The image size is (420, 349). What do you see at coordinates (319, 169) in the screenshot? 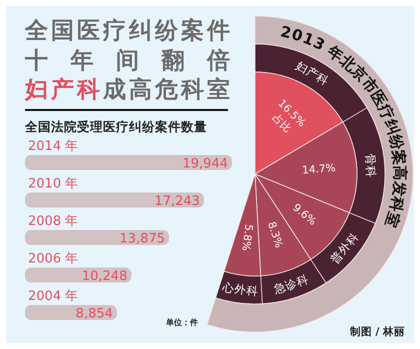
I see `data-label: 14.7%` at bounding box center [319, 169].